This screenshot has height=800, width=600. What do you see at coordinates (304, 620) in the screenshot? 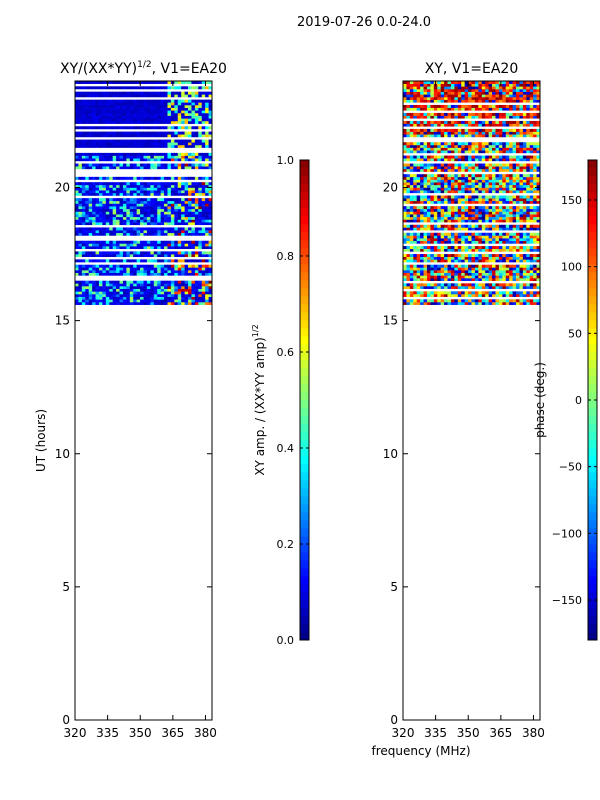
I see `colorbar-segment` at bounding box center [304, 620].